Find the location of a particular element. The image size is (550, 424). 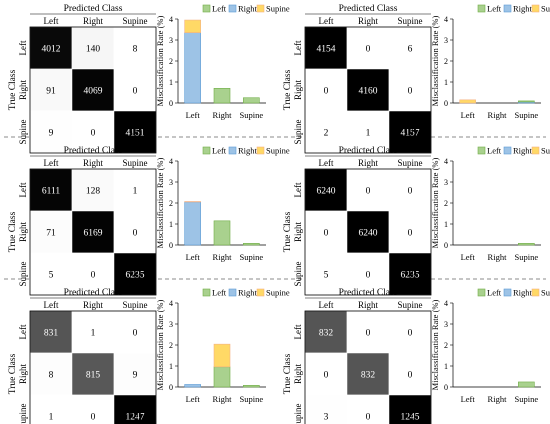

matrix-value: 91 is located at coordinates (51, 92).